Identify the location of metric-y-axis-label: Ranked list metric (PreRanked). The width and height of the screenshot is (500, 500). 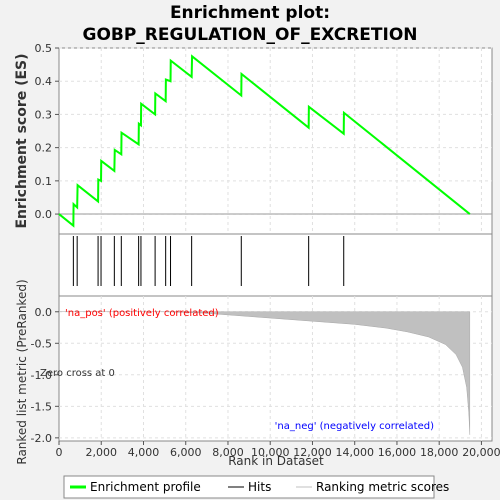
(22, 371).